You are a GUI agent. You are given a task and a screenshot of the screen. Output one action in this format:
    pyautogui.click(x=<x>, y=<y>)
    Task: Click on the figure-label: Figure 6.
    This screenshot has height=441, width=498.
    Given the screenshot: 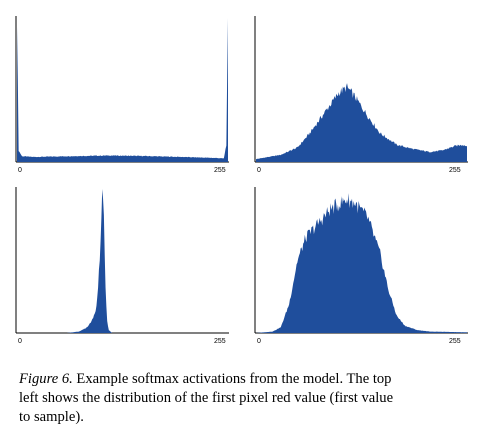 What is the action you would take?
    pyautogui.click(x=46, y=379)
    